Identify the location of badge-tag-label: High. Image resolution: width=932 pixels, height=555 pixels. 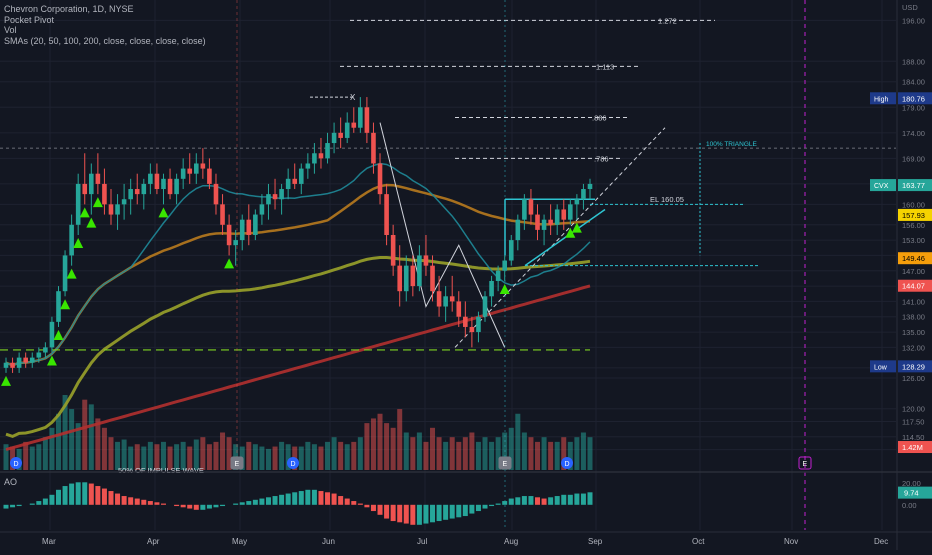
(881, 99).